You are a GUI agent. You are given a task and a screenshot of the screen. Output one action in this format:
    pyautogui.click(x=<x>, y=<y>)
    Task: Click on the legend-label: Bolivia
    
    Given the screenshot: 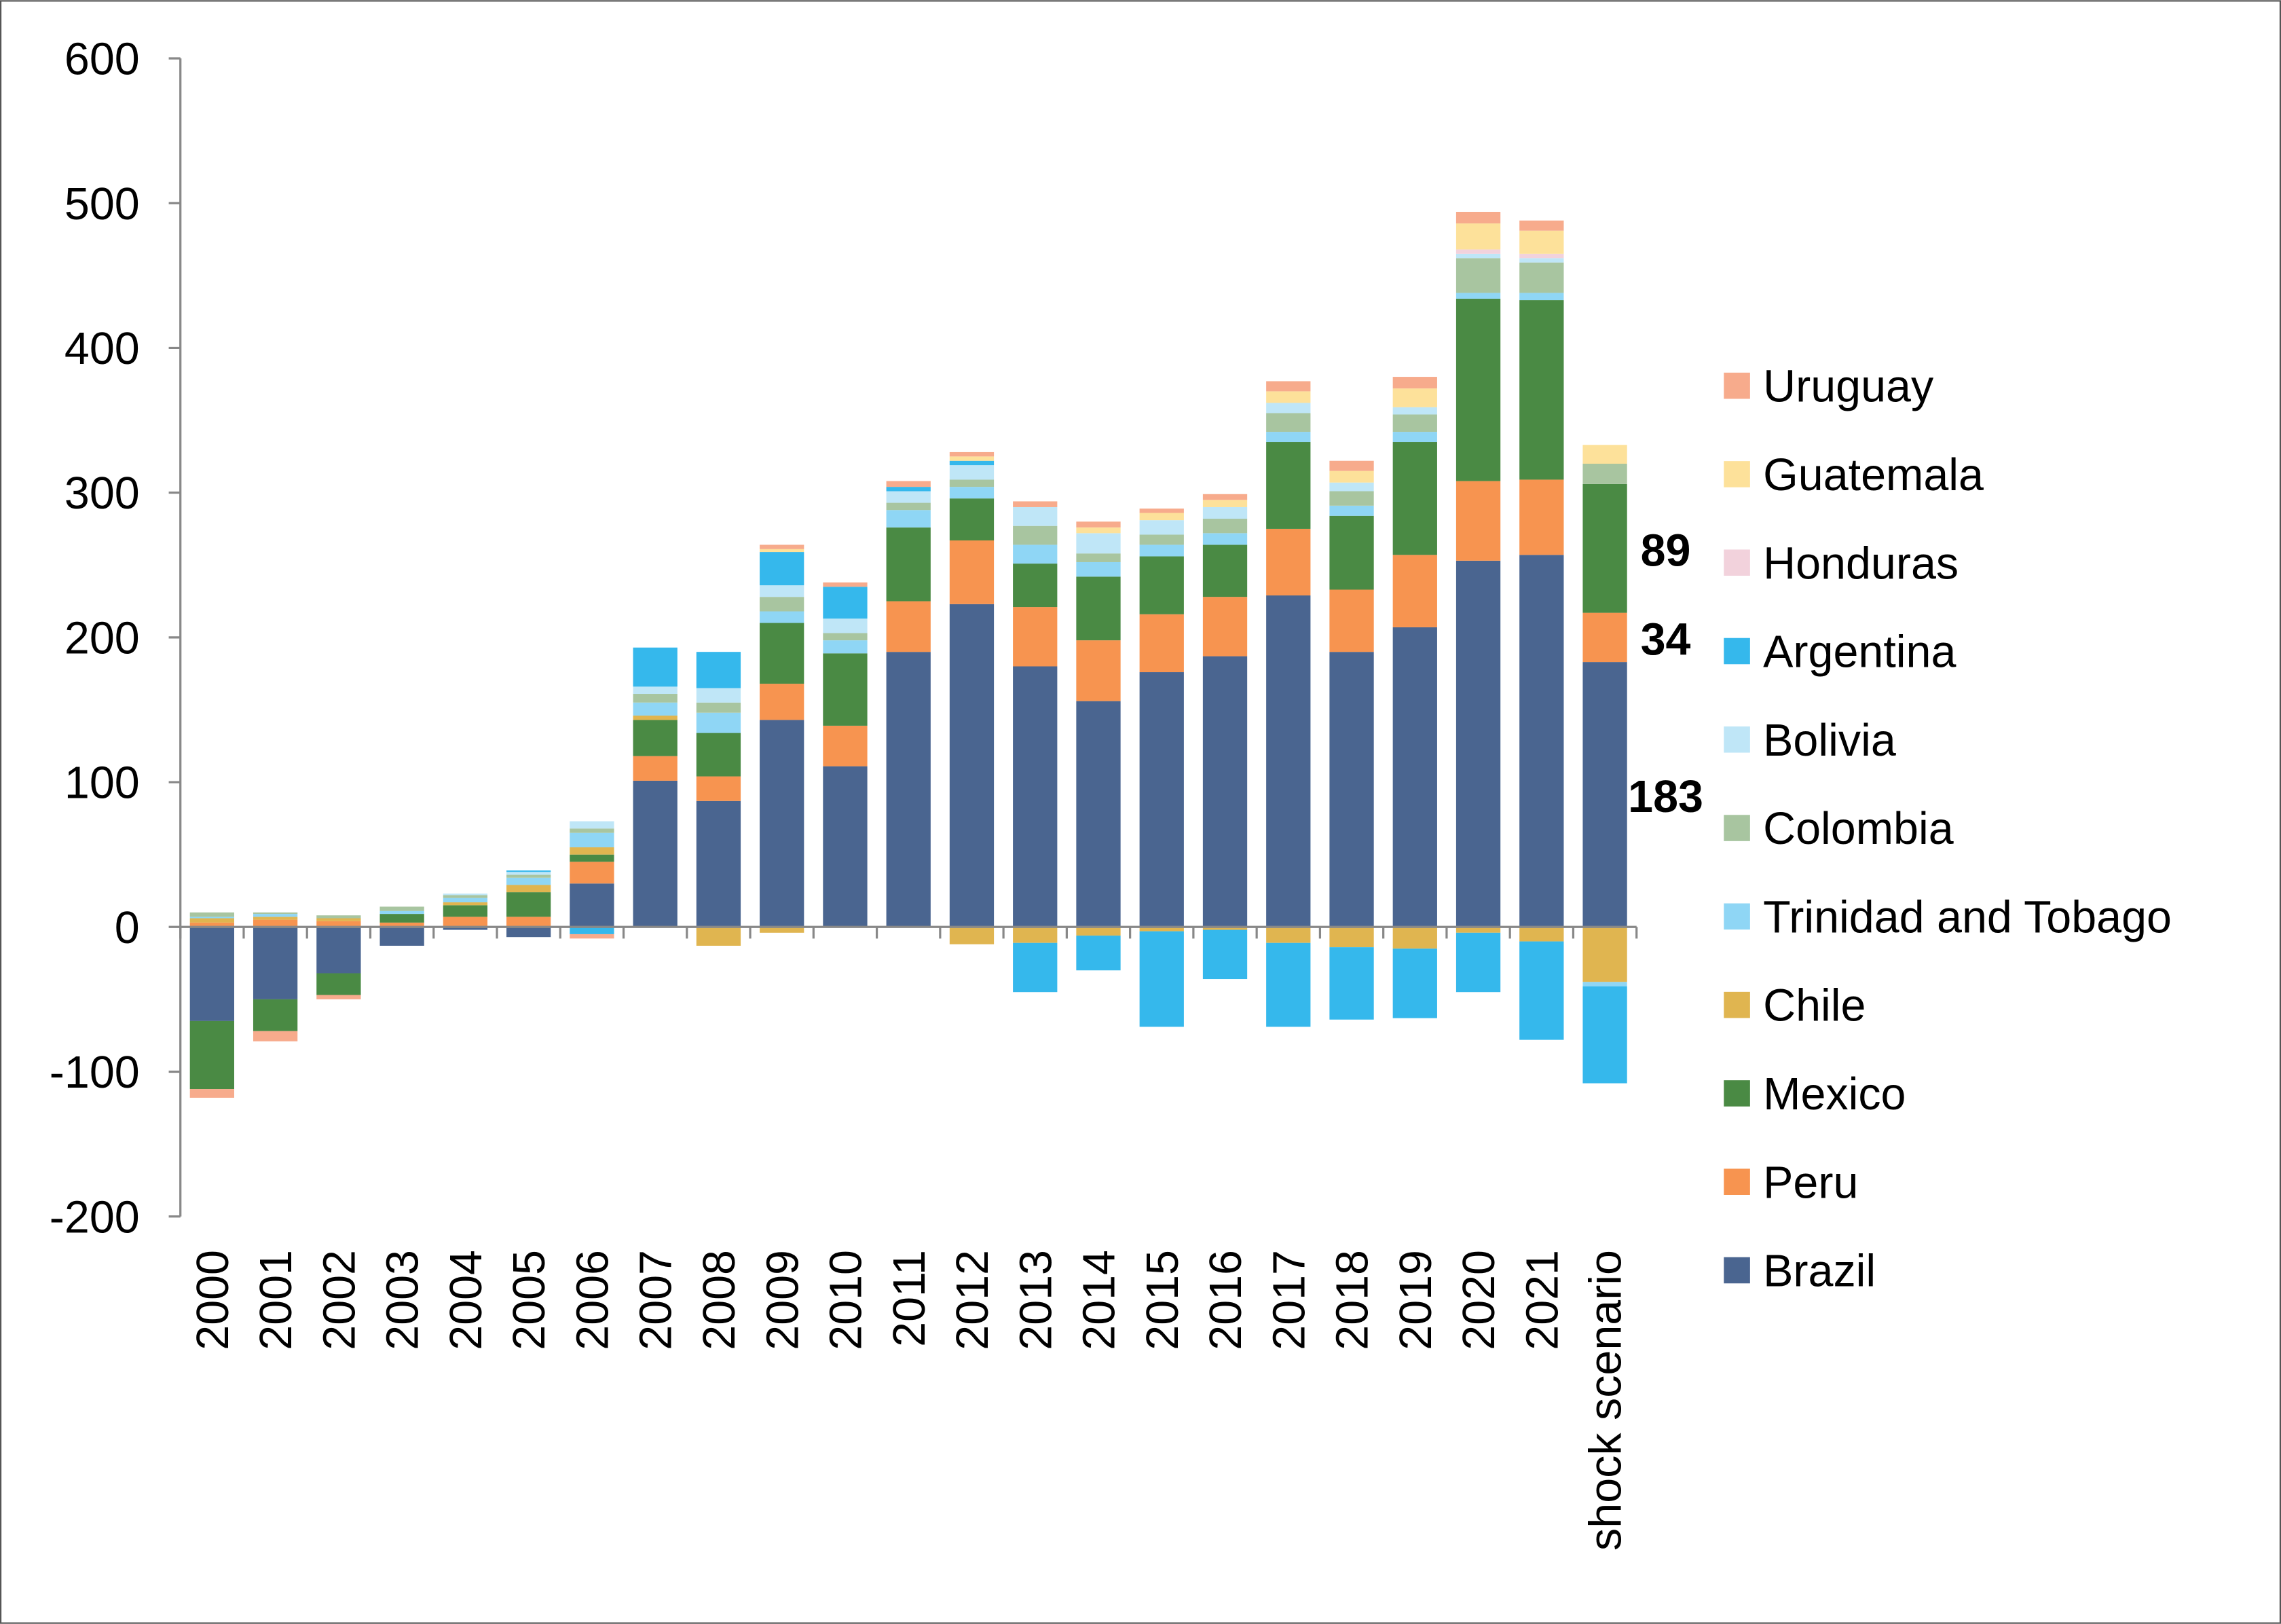 What is the action you would take?
    pyautogui.click(x=1830, y=741)
    